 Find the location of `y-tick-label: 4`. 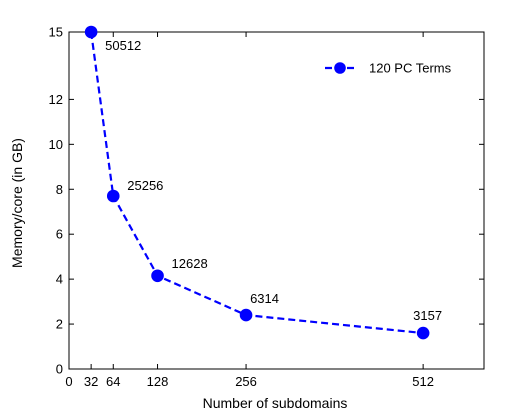

y-tick-label: 4 is located at coordinates (59, 279).